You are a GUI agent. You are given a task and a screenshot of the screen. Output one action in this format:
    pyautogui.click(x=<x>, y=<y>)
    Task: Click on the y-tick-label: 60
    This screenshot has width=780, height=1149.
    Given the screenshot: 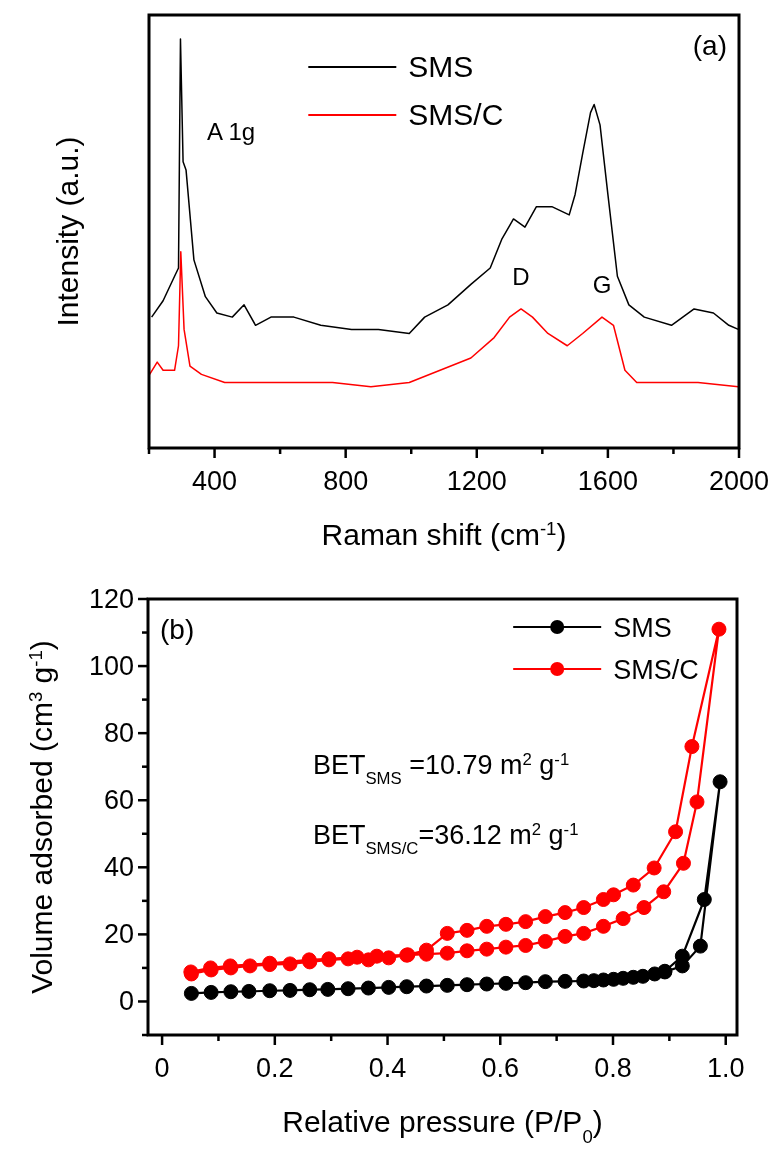 What is the action you would take?
    pyautogui.click(x=118, y=800)
    